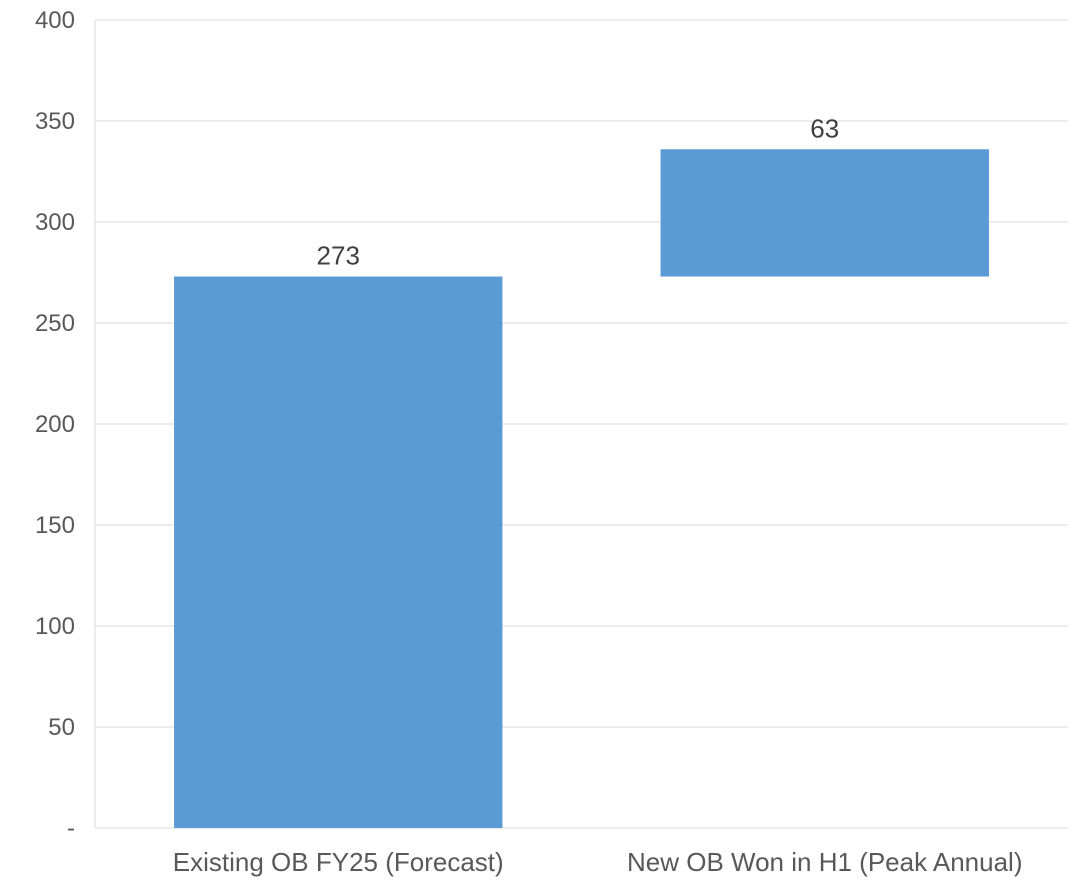 This screenshot has width=1078, height=882. Describe the element at coordinates (824, 862) in the screenshot. I see `x-category-label: New OB Won in H1 (Peak Annual)` at that location.